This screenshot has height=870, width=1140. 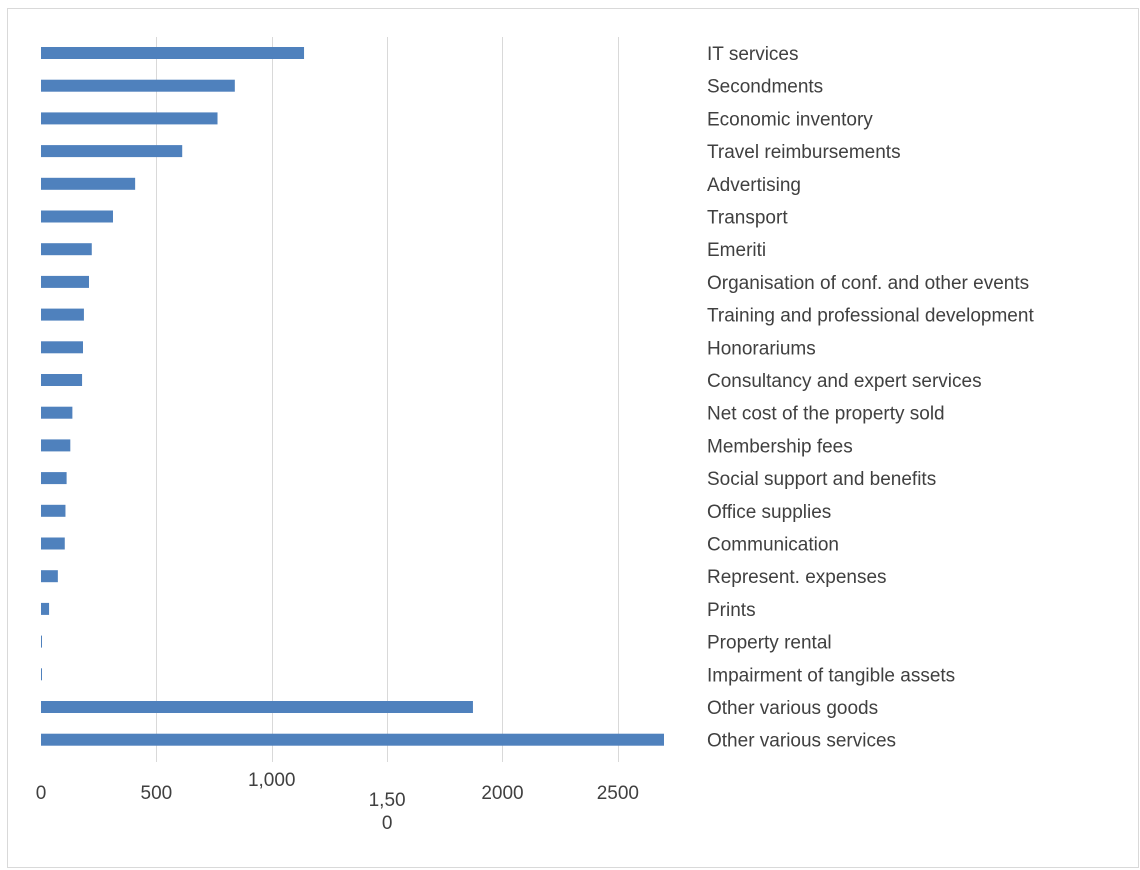 What do you see at coordinates (780, 446) in the screenshot?
I see `category-label: Membership fees` at bounding box center [780, 446].